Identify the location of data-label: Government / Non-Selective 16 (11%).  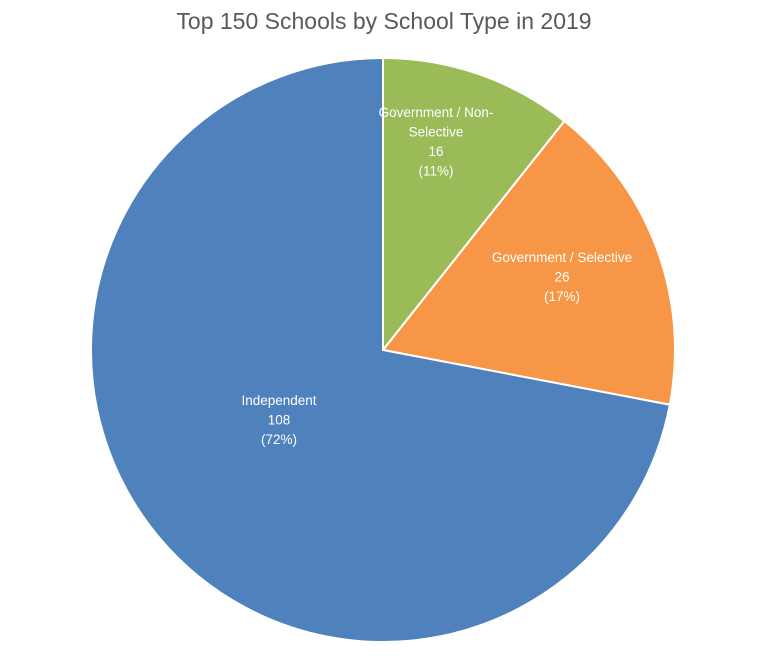
(436, 142).